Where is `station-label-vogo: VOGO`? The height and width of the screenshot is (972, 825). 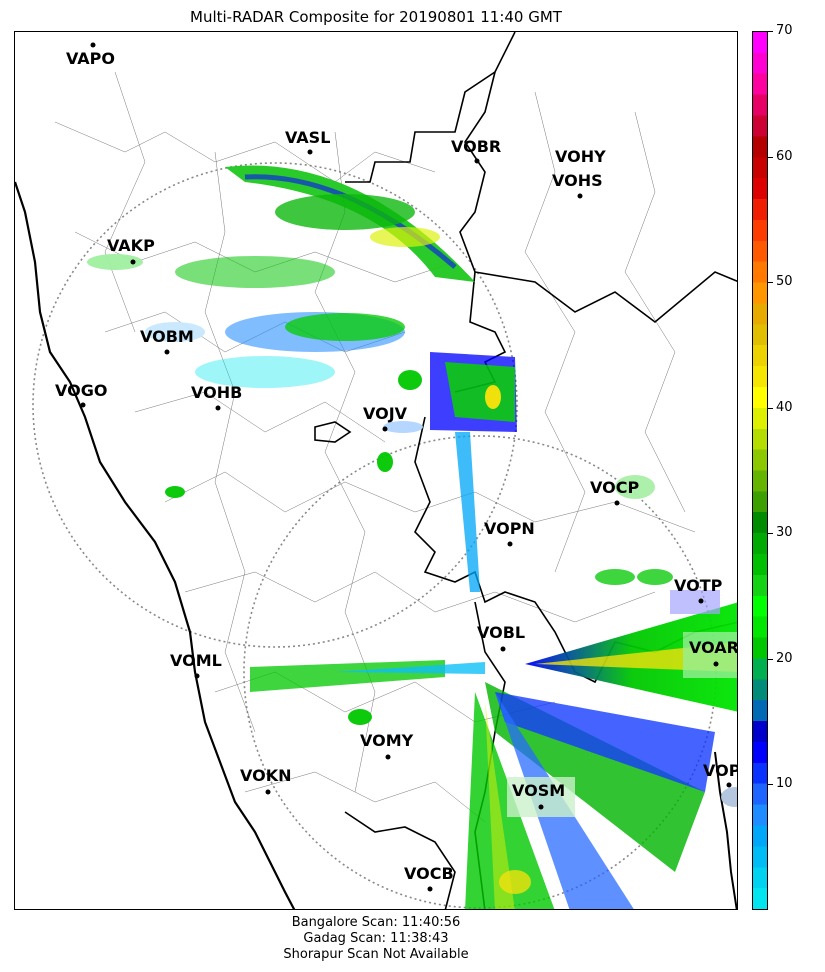 station-label-vogo: VOGO is located at coordinates (81, 390).